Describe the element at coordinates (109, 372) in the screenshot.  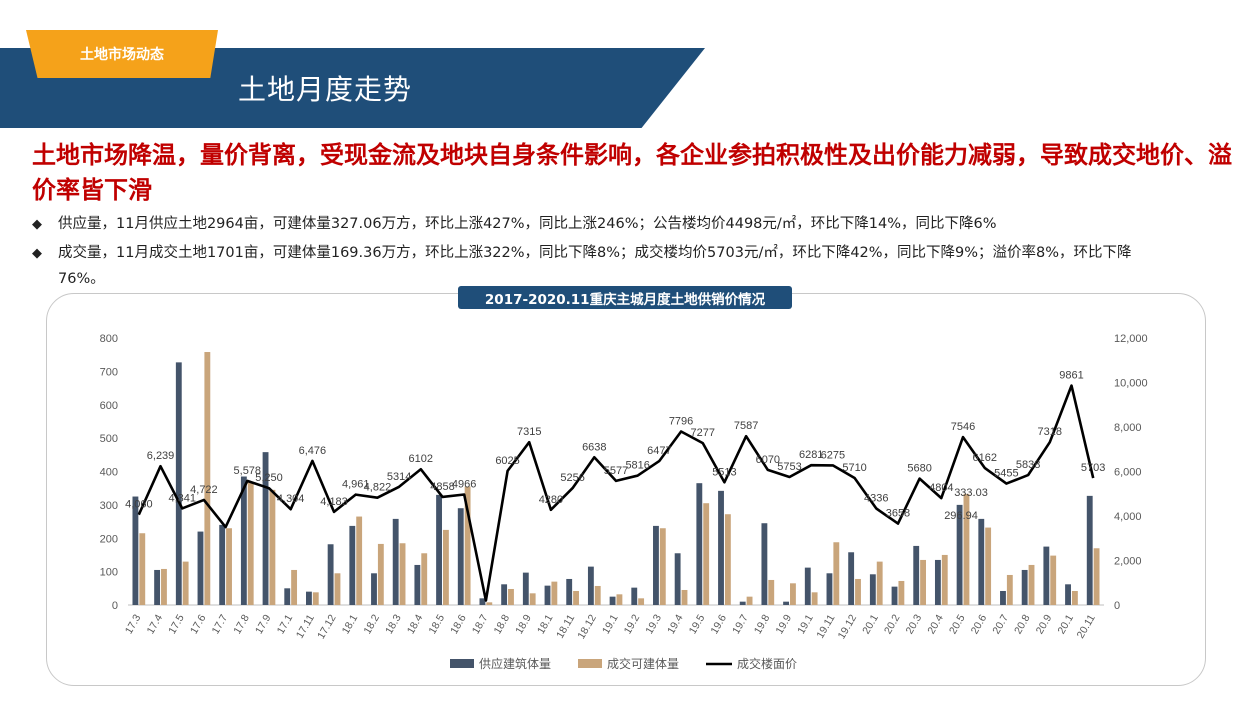
I see `y-left-tick-label: 700` at that location.